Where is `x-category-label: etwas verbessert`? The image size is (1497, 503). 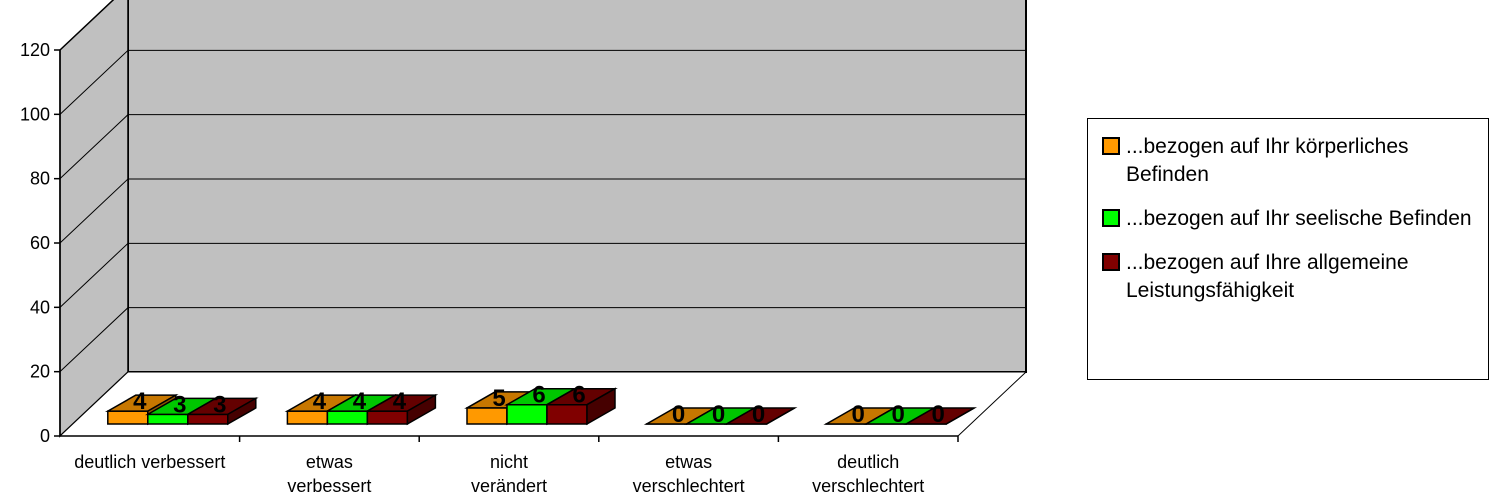
x-category-label: etwas verbessert is located at coordinates (329, 474).